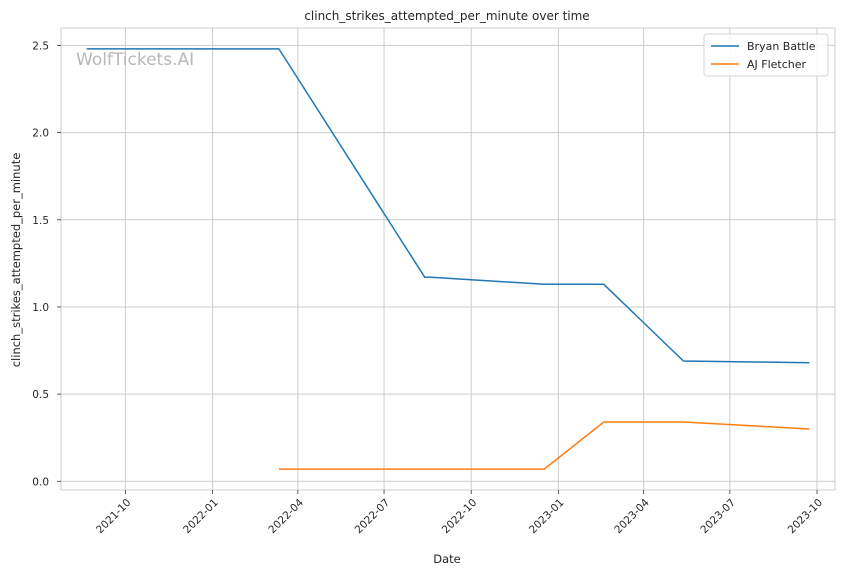 Image resolution: width=844 pixels, height=575 pixels. Describe the element at coordinates (632, 516) in the screenshot. I see `x-tick-label: 2023-04` at that location.